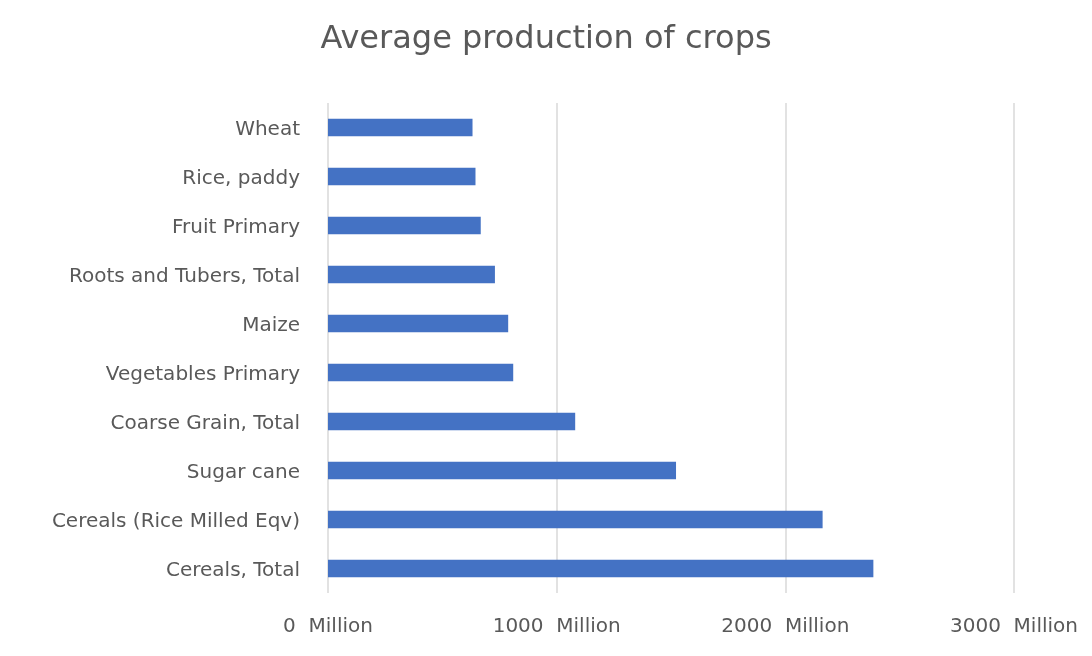 Image resolution: width=1092 pixels, height=656 pixels. I want to click on x-tick-label: 2000 Million, so click(785, 625).